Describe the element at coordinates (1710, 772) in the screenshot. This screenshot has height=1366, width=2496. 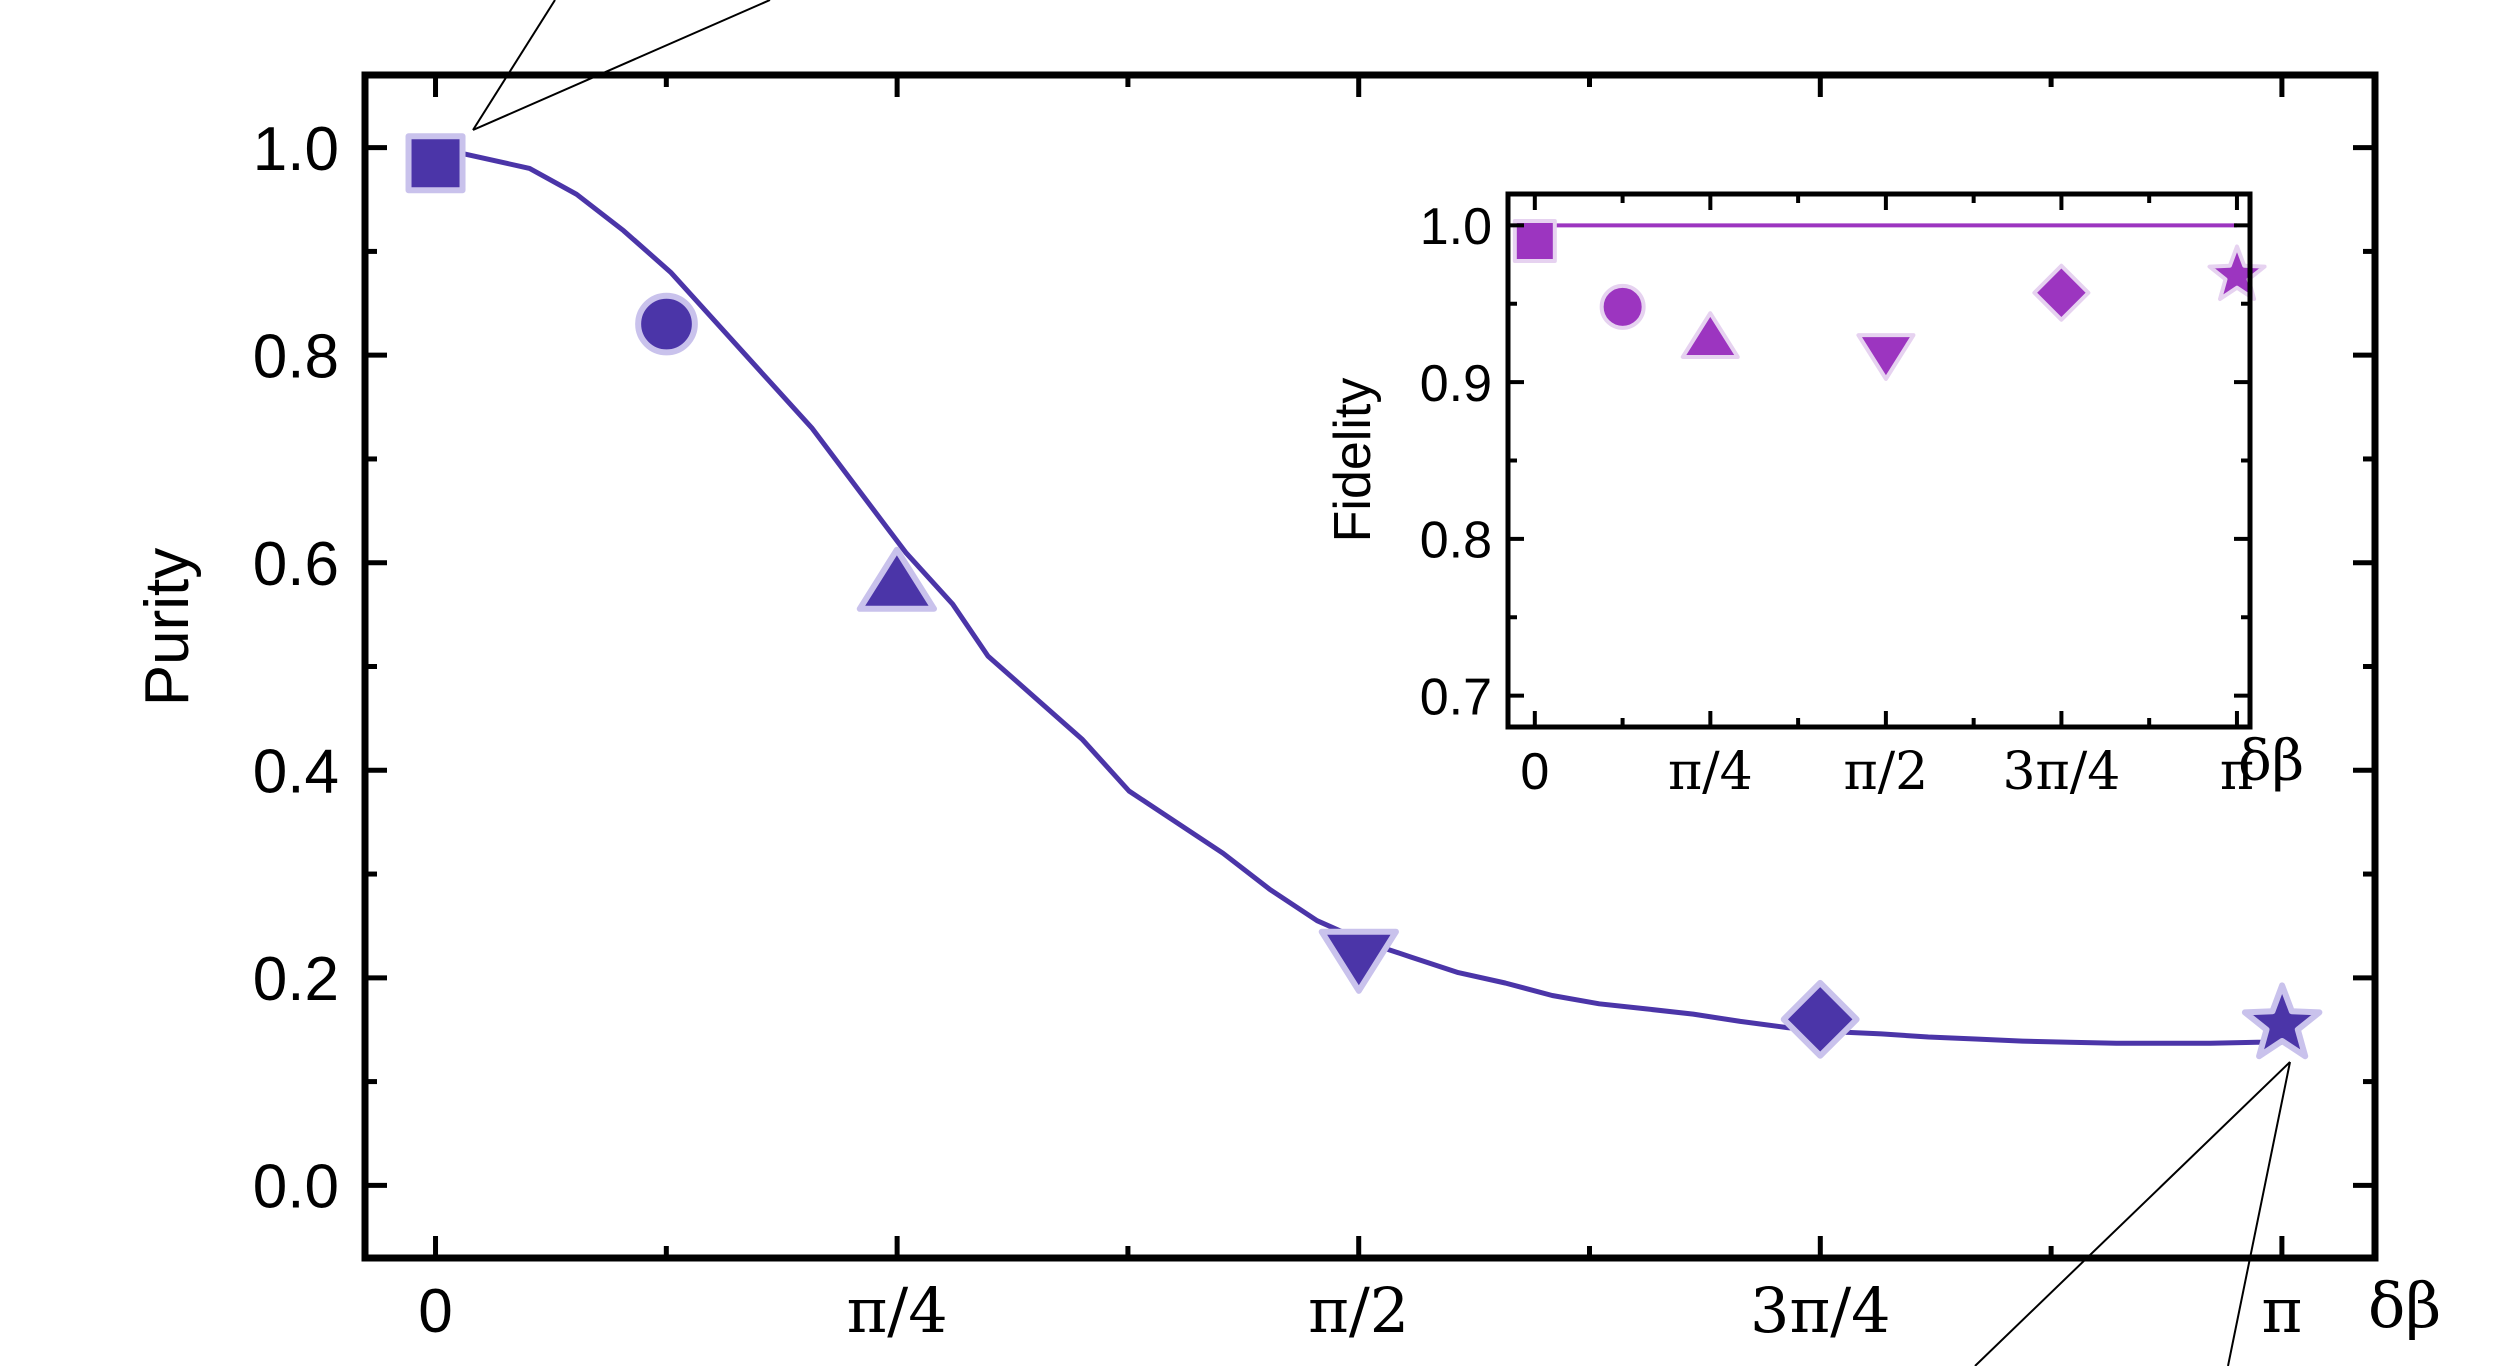
I see `inset-x-tick-label: π/4` at that location.